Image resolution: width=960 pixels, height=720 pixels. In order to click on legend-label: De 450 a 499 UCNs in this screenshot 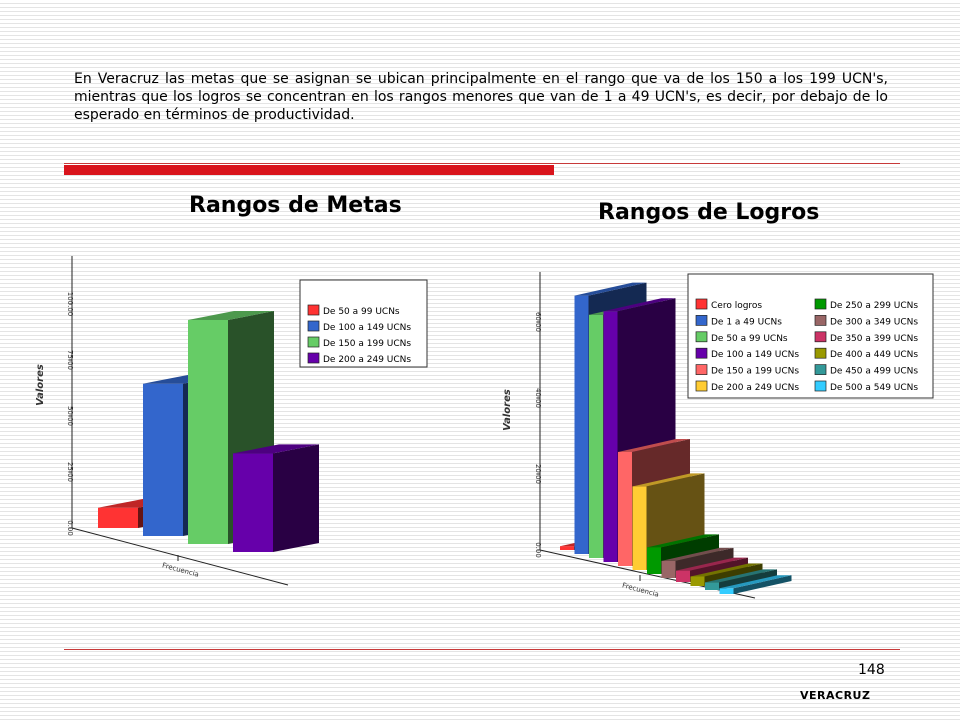, I will do `click(874, 372)`.